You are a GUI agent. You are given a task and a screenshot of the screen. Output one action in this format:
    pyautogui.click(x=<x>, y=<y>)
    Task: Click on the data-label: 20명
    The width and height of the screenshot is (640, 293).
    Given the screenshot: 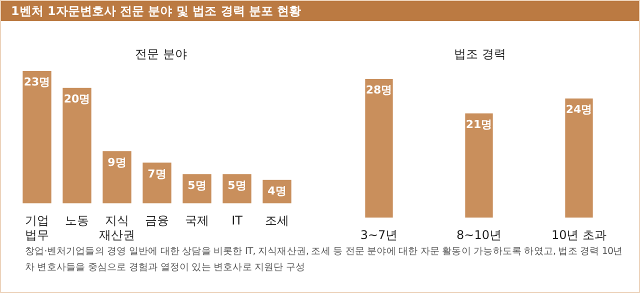 What is the action you would take?
    pyautogui.click(x=77, y=99)
    